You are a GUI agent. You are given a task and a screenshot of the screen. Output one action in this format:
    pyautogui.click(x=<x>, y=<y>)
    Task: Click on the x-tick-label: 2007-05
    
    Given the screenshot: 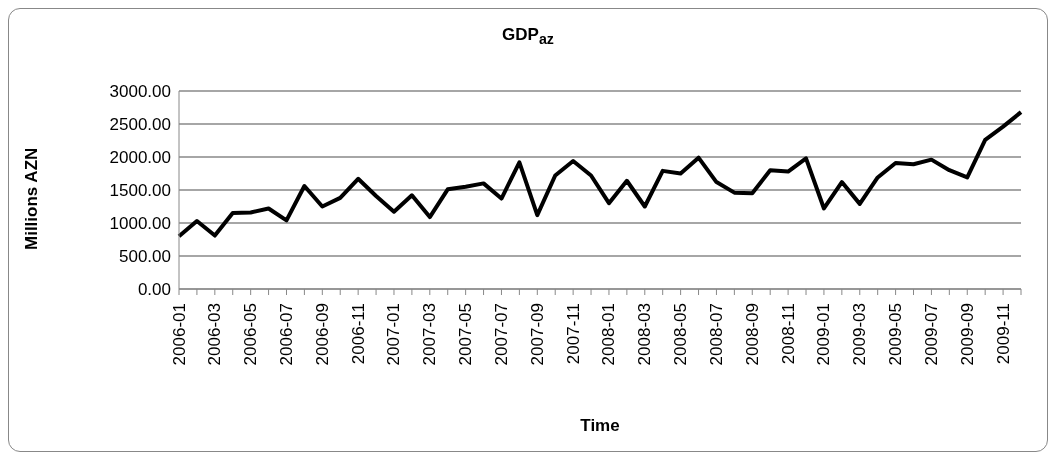 What is the action you would take?
    pyautogui.click(x=466, y=334)
    